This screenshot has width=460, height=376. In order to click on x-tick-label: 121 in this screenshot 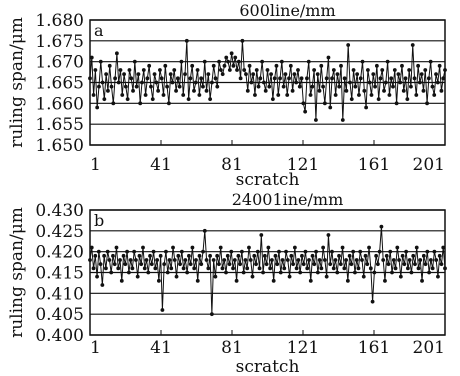, I will do `click(303, 165)`.